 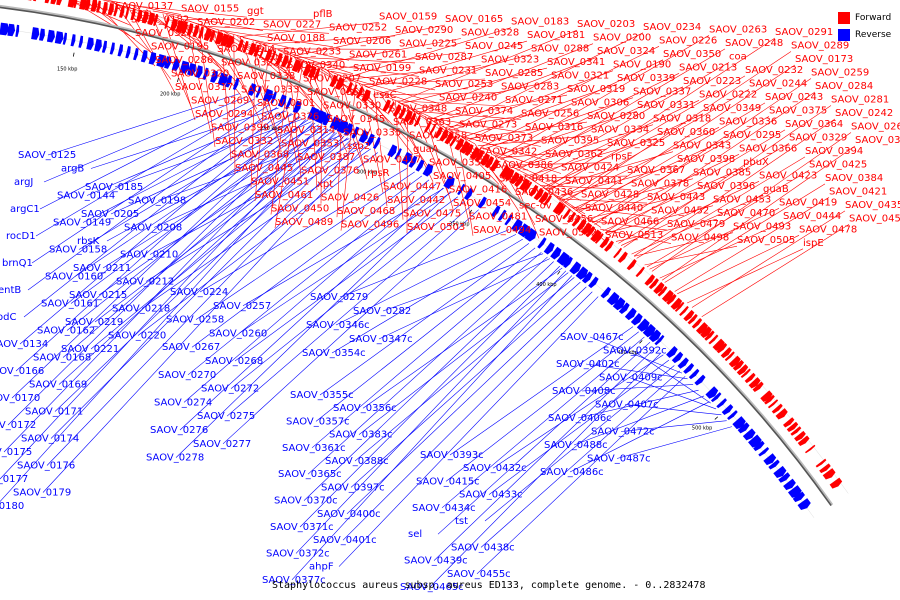 What do you see at coordinates (306, 130) in the screenshot?
I see `forward-gene-label: SAOV_0314` at bounding box center [306, 130].